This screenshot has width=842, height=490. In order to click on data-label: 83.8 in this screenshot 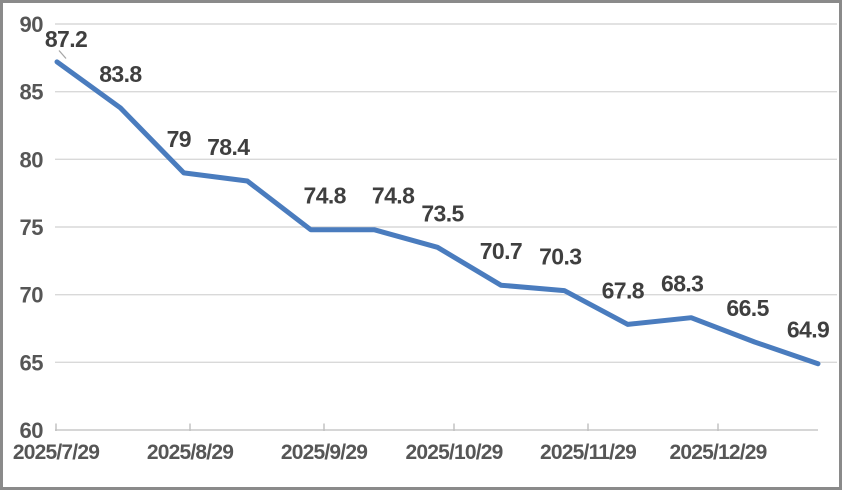, I will do `click(120, 74)`.